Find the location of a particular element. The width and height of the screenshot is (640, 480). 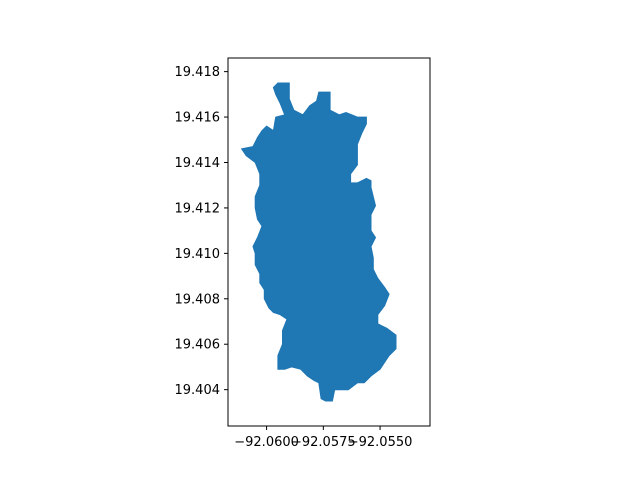

x-tick-label: −92.0550 is located at coordinates (380, 442).